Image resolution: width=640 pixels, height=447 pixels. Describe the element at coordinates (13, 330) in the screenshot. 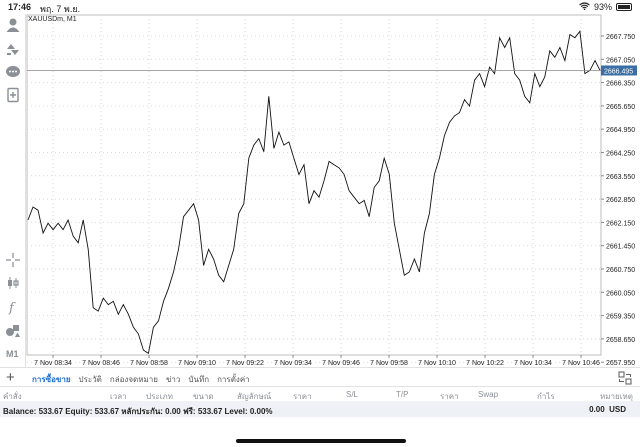

I see `objects-icon` at that location.